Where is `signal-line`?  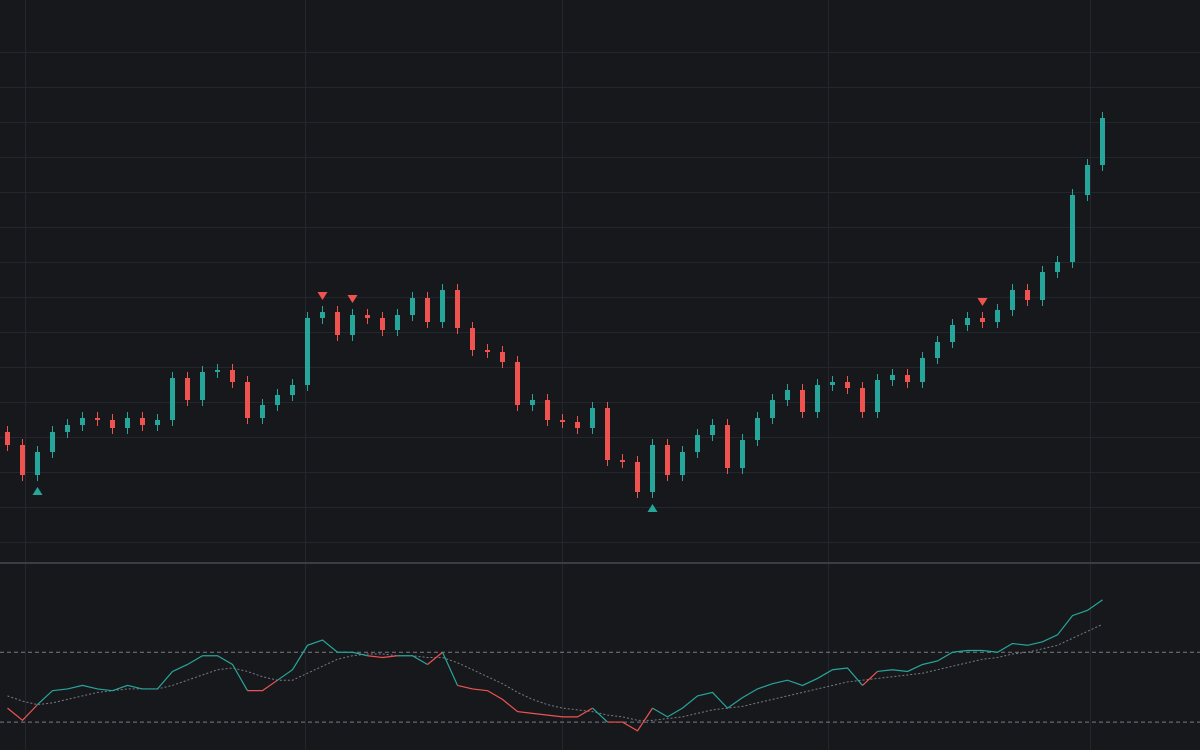 signal-line is located at coordinates (555, 672).